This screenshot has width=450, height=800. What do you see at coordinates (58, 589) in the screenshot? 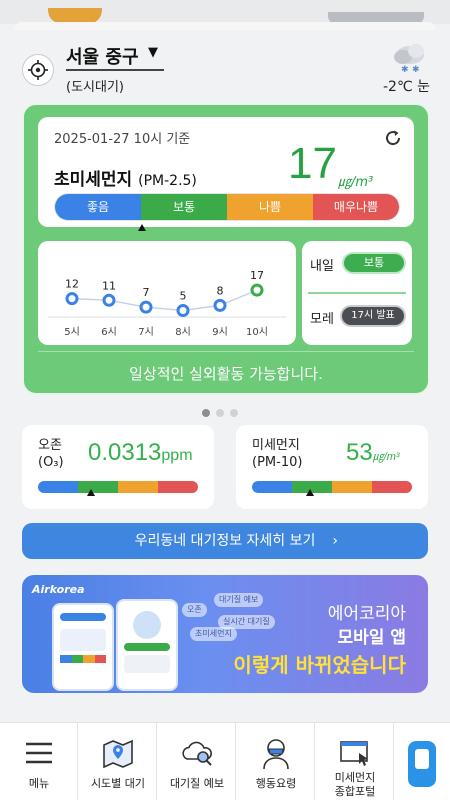
I see `airkorea-logo: Airkorea` at bounding box center [58, 589].